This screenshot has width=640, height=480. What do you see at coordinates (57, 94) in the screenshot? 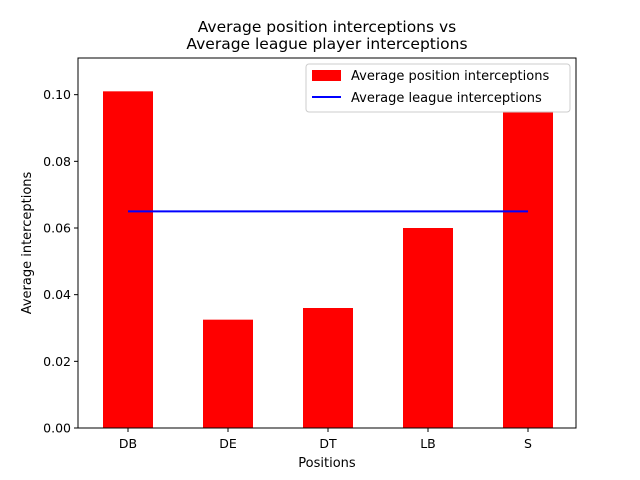
I see `y-tick-label: 0.10` at bounding box center [57, 94].